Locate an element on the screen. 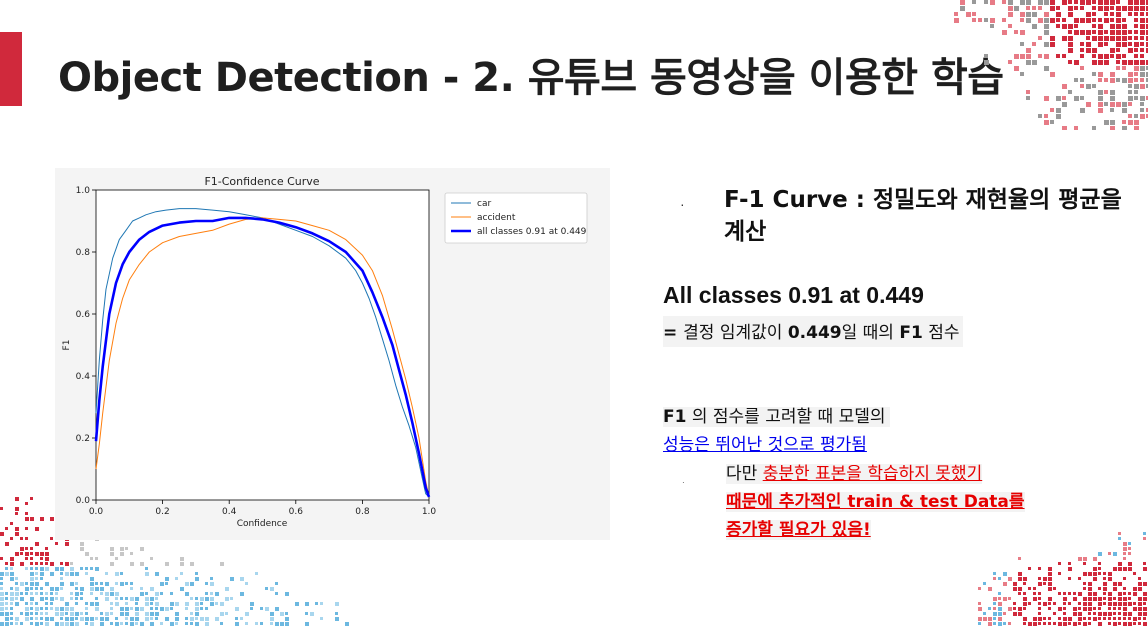 This screenshot has height=627, width=1148. y-tick-label: 0.4 is located at coordinates (83, 377).